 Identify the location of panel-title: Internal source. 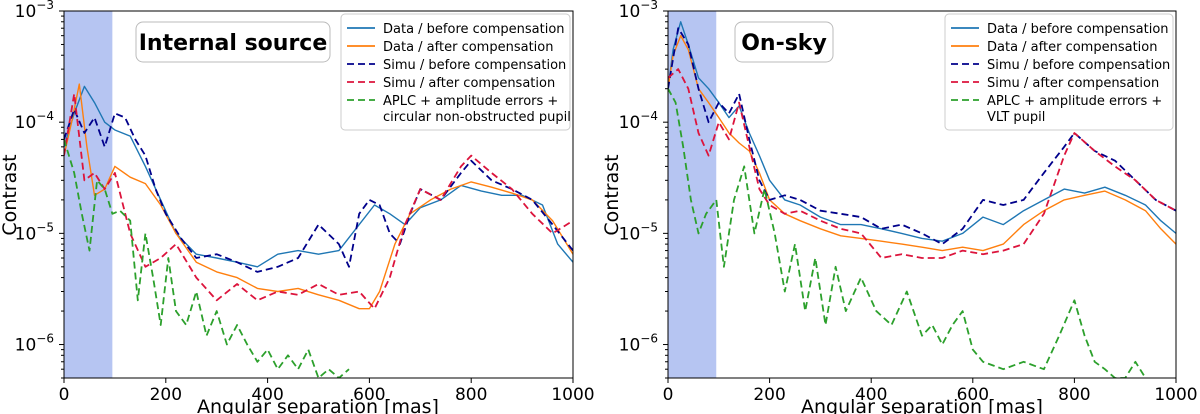
(233, 43).